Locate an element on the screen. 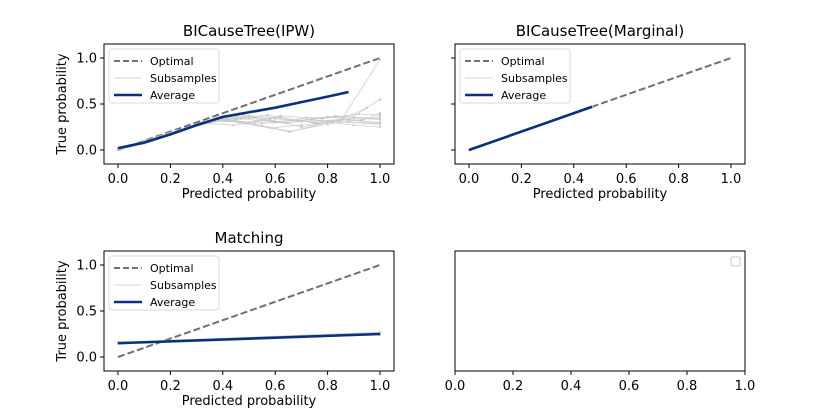 The image size is (830, 415). axes-frame is located at coordinates (600, 311).